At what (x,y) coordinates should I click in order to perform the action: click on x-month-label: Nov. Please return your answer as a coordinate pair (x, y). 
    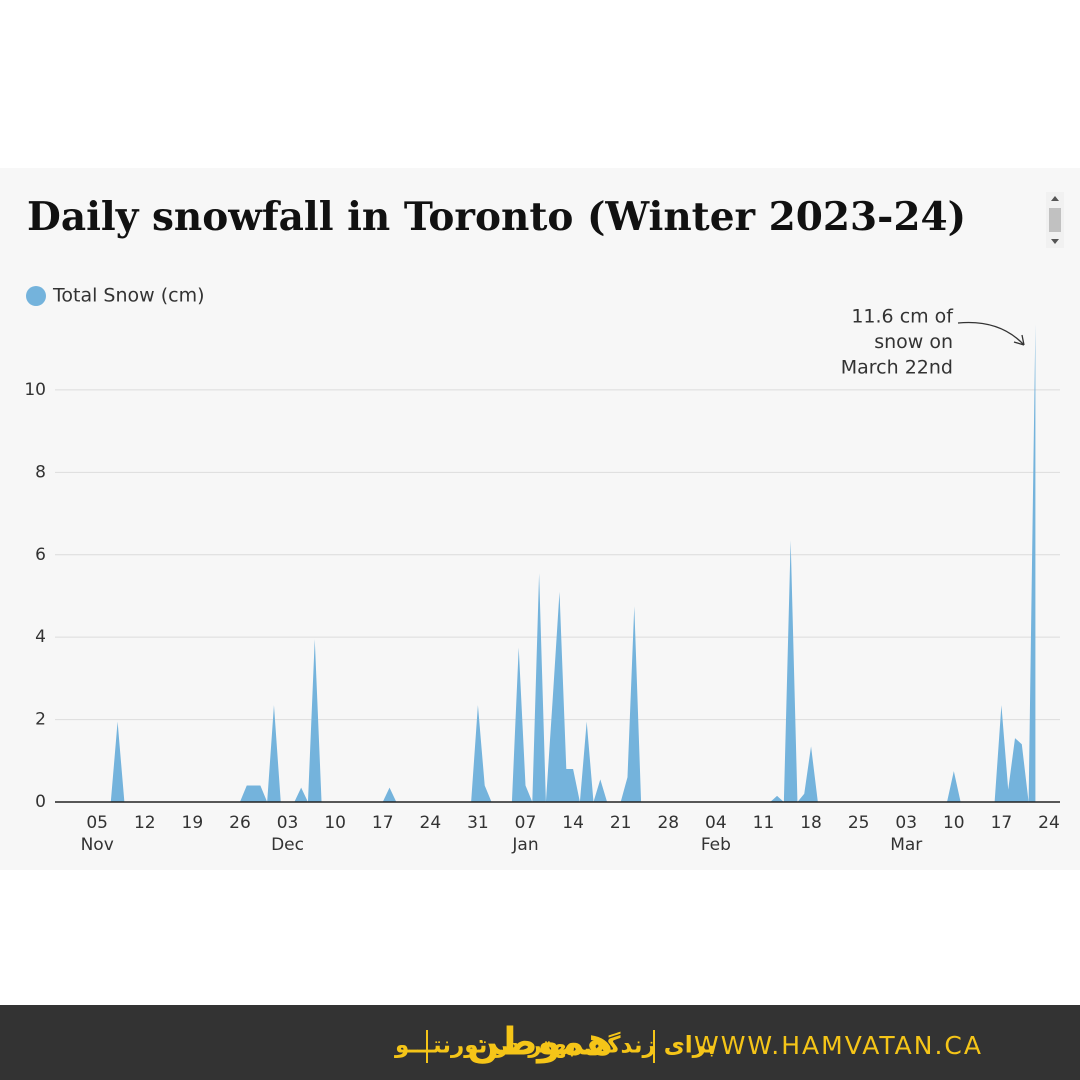
    Looking at the image, I should click on (97, 845).